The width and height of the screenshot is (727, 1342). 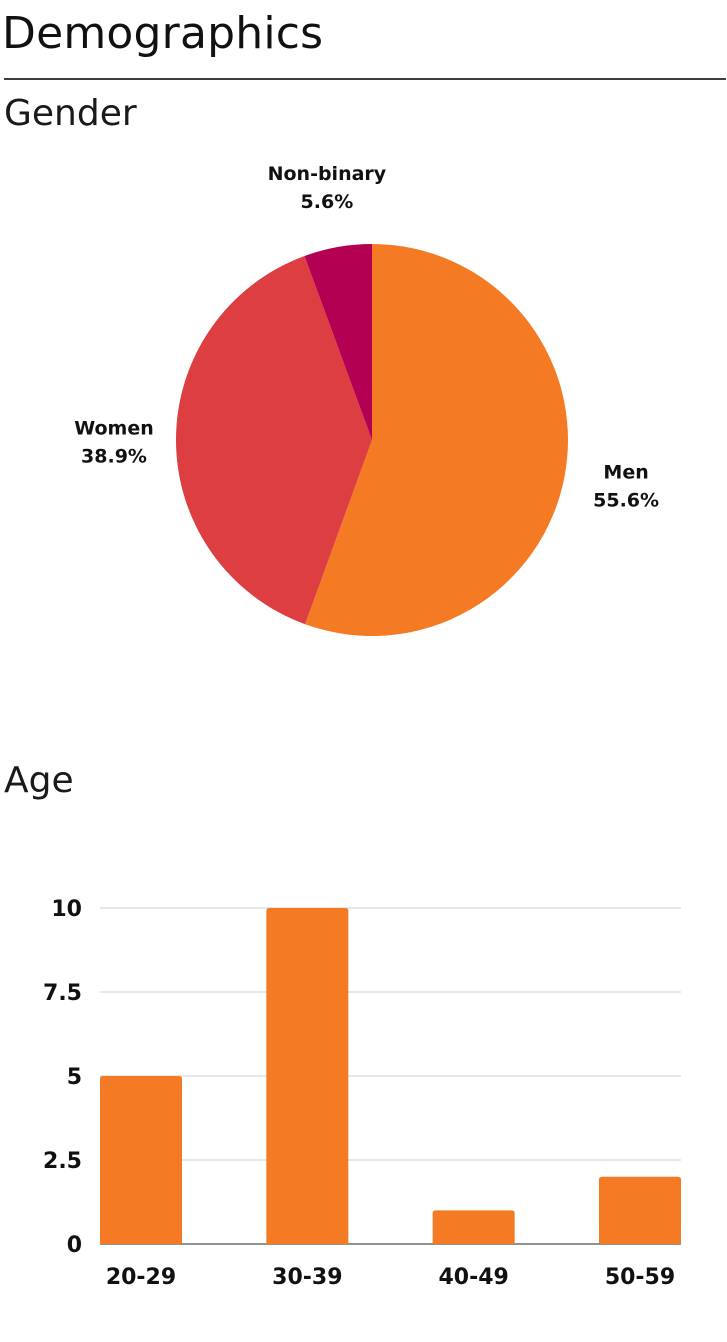 I want to click on x-tick-label: 40-49, so click(x=473, y=1277).